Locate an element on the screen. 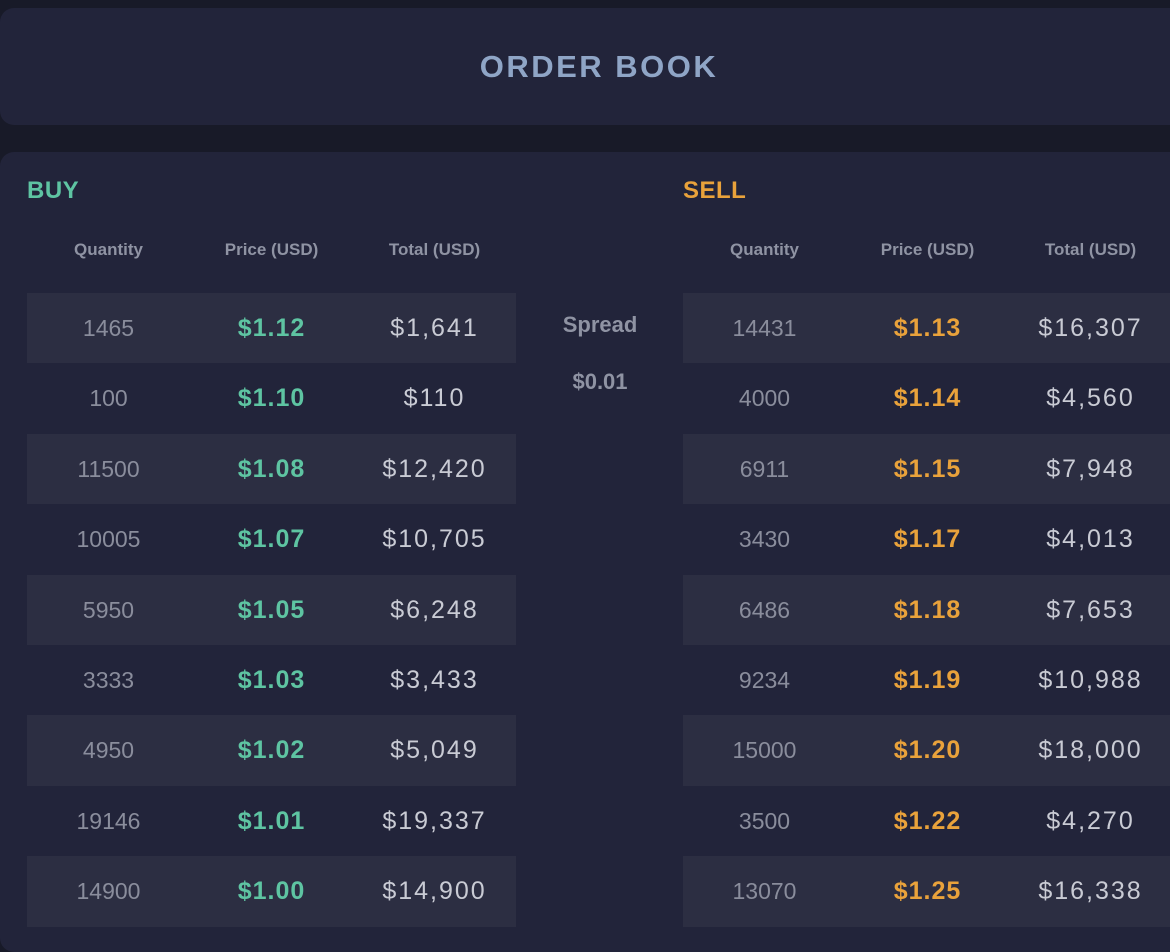  sell-total-cell: $7,653 is located at coordinates (1090, 609).